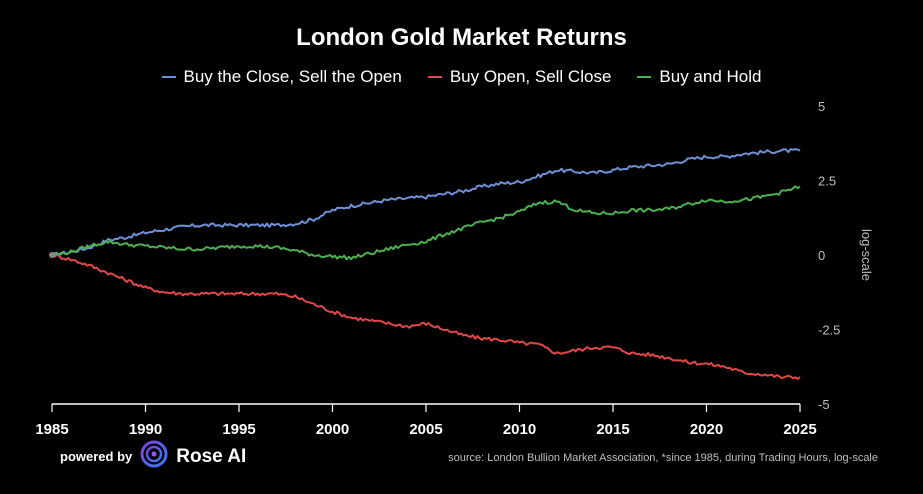  Describe the element at coordinates (461, 37) in the screenshot. I see `chart-title: London Gold Market Returns` at that location.